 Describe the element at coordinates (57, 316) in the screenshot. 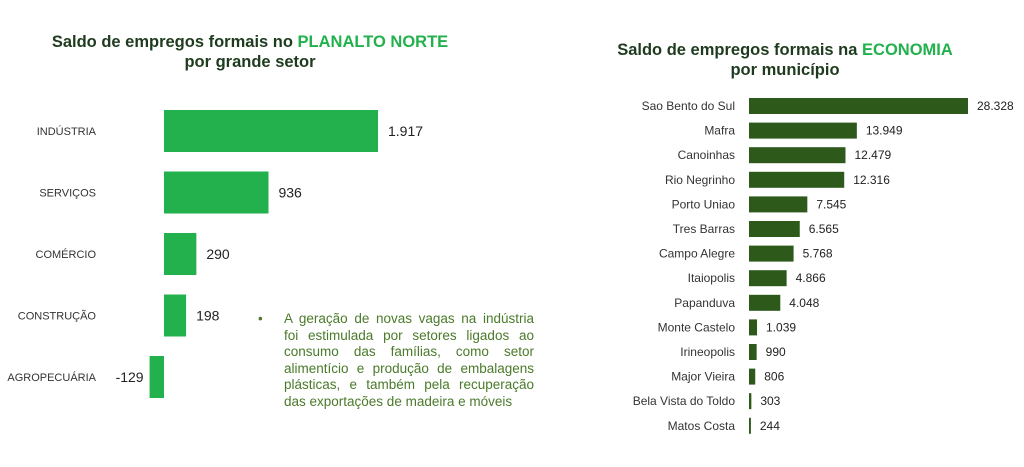

I see `category-label-construcao: CONSTRUÇÃO` at that location.